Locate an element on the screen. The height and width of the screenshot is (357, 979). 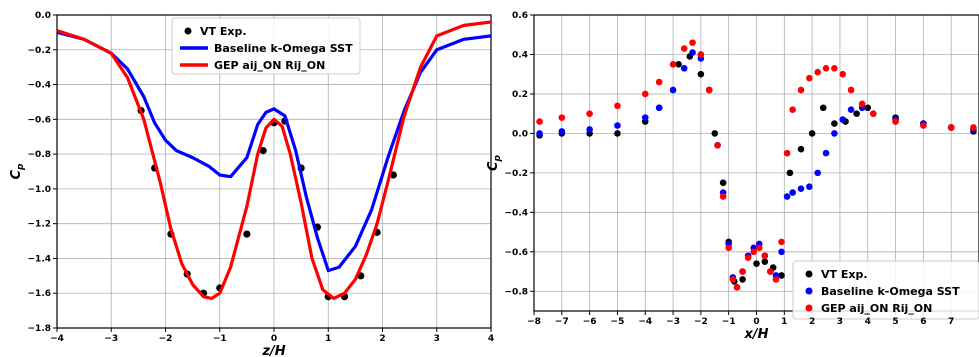
y-tick-label: −0.8 is located at coordinates (516, 292).